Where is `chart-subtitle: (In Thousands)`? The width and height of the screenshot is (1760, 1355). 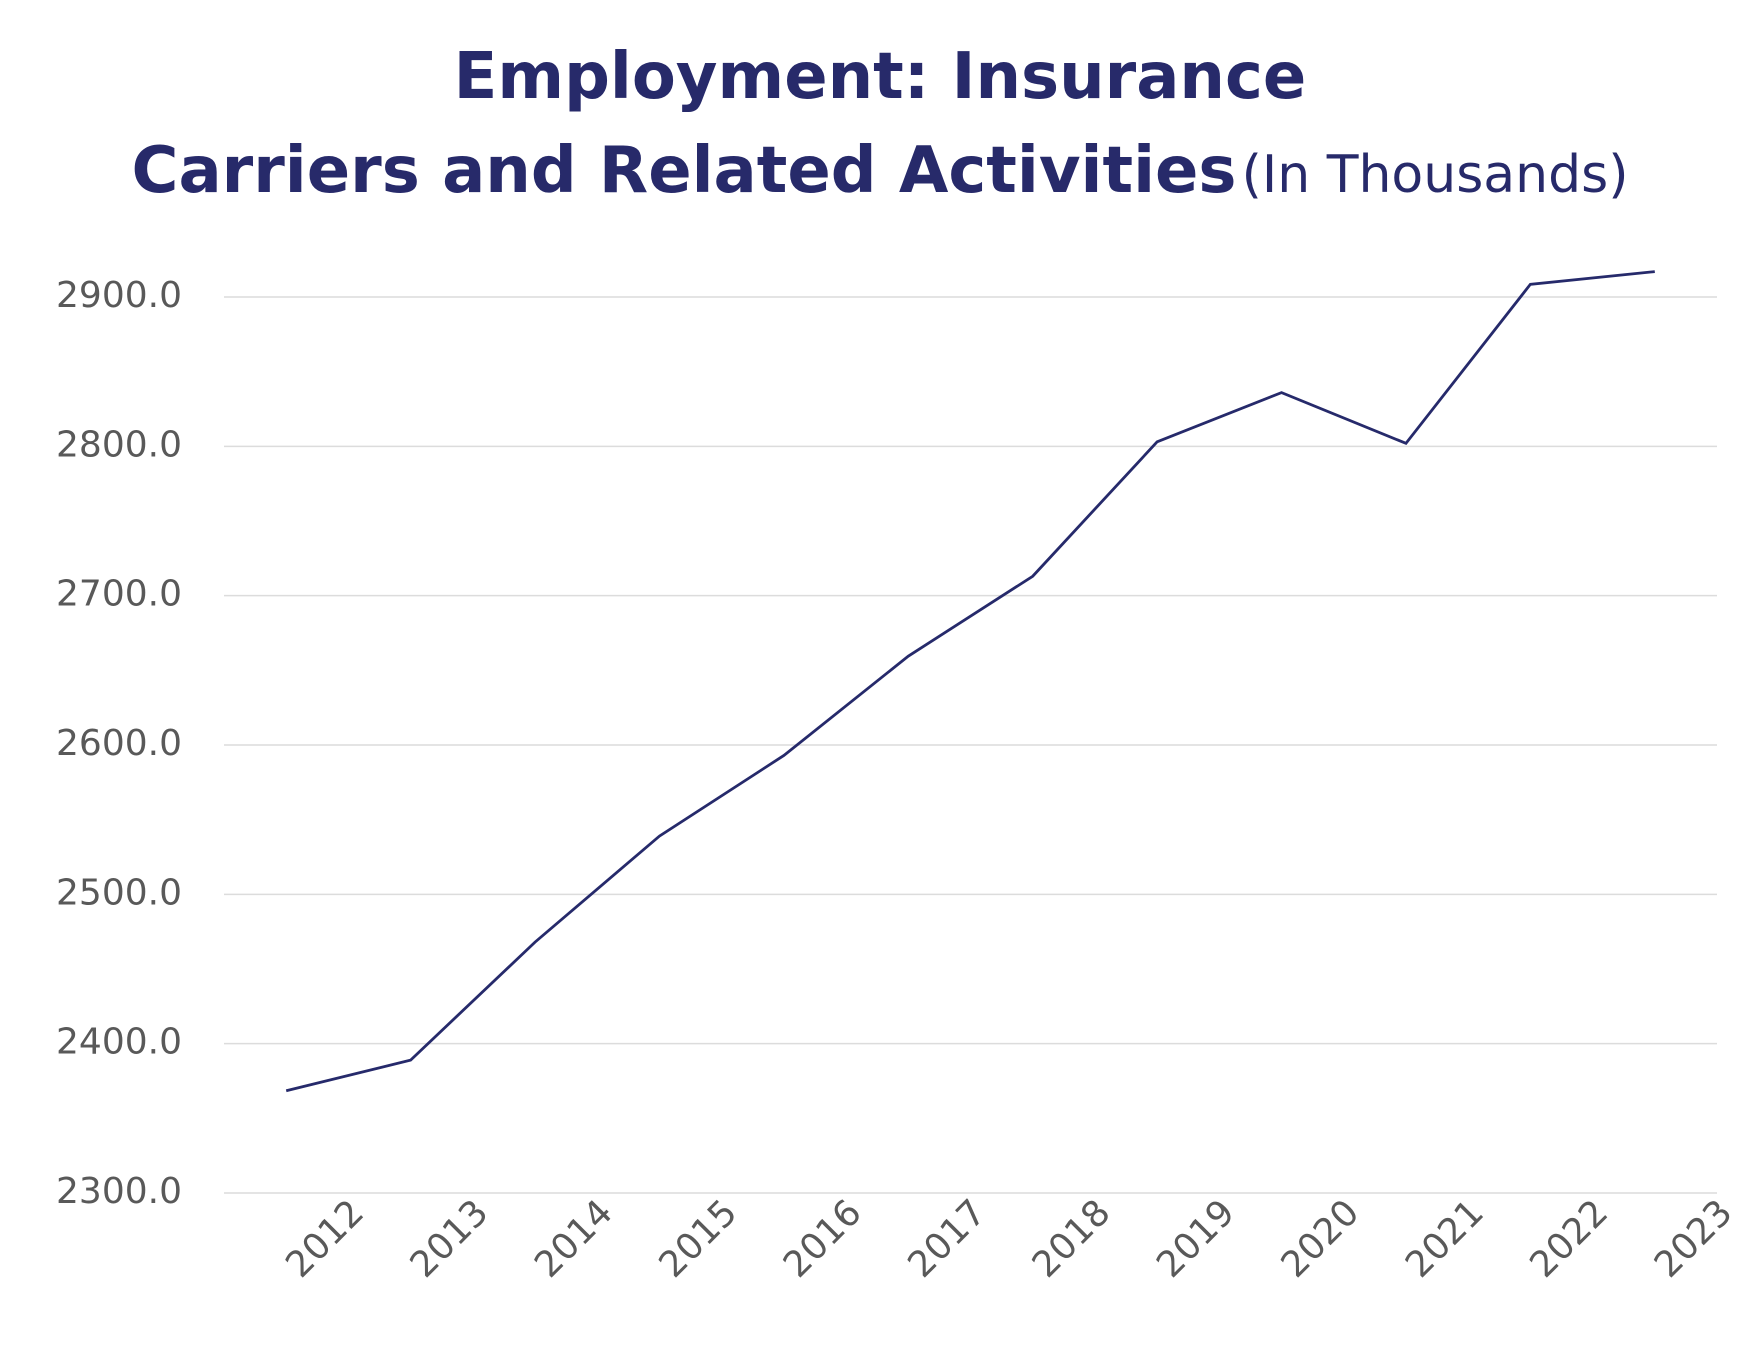 chart-subtitle: (In Thousands) is located at coordinates (1435, 175).